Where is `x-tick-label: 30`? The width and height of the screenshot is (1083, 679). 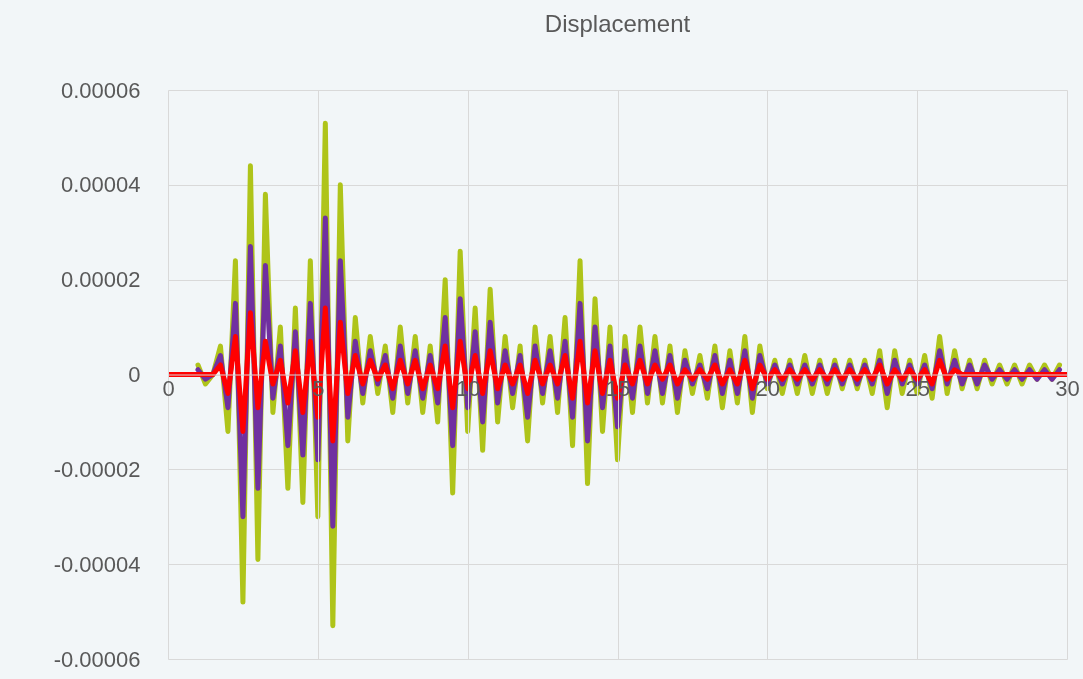
x-tick-label: 30 is located at coordinates (1067, 388).